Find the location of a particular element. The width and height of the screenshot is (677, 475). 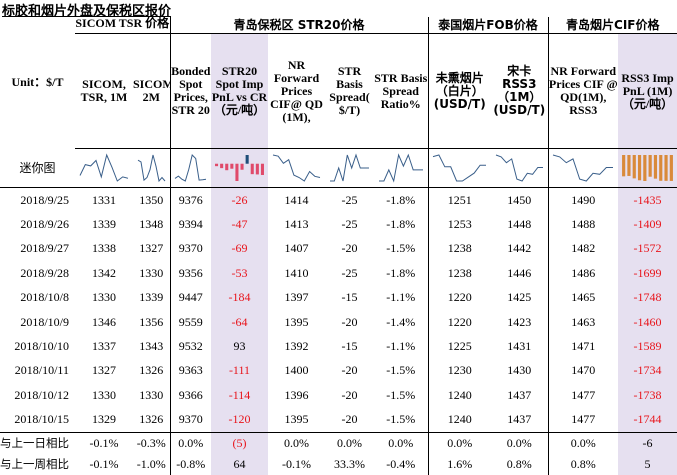

row-value: 1356 is located at coordinates (151, 321).